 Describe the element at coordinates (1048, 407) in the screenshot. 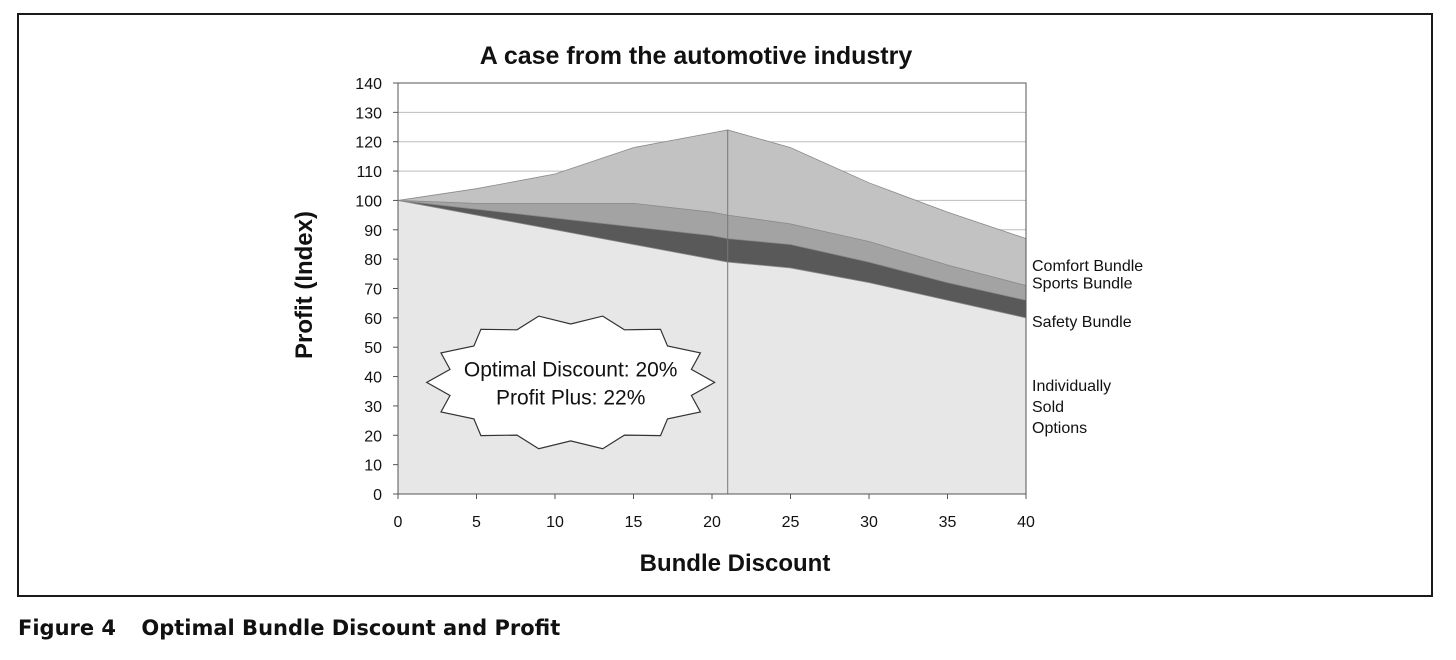

I see `series-label-individually-sold-options-line-2: Sold` at that location.